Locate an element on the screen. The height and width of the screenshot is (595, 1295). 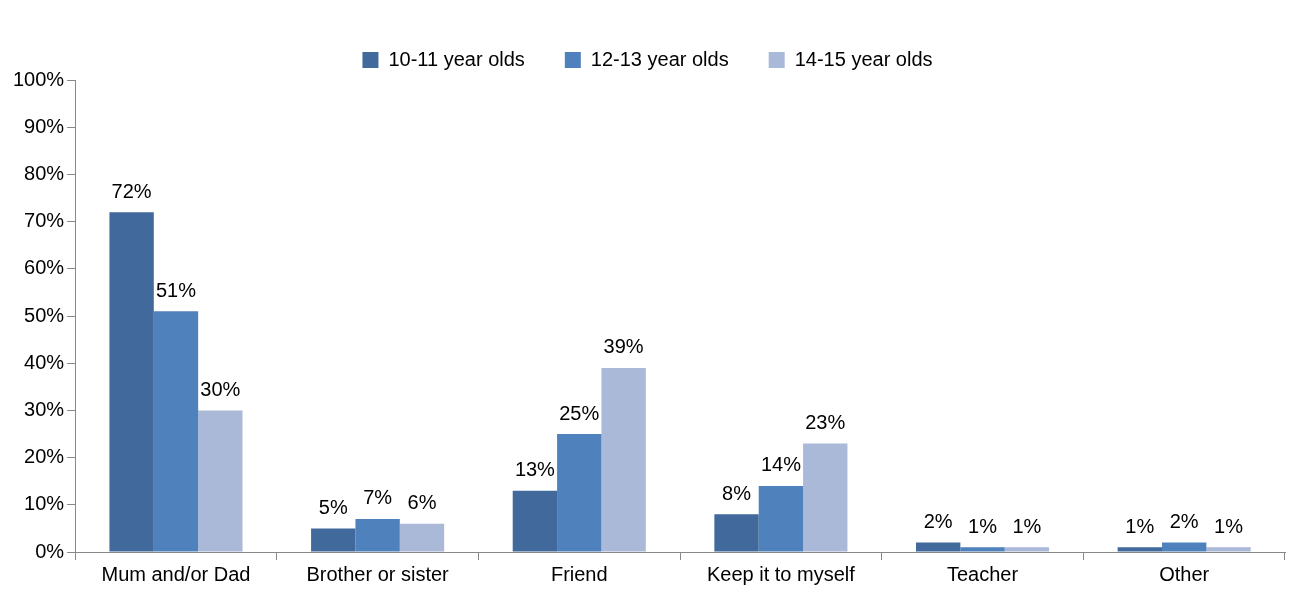
y-tick-label: 20% is located at coordinates (44, 456).